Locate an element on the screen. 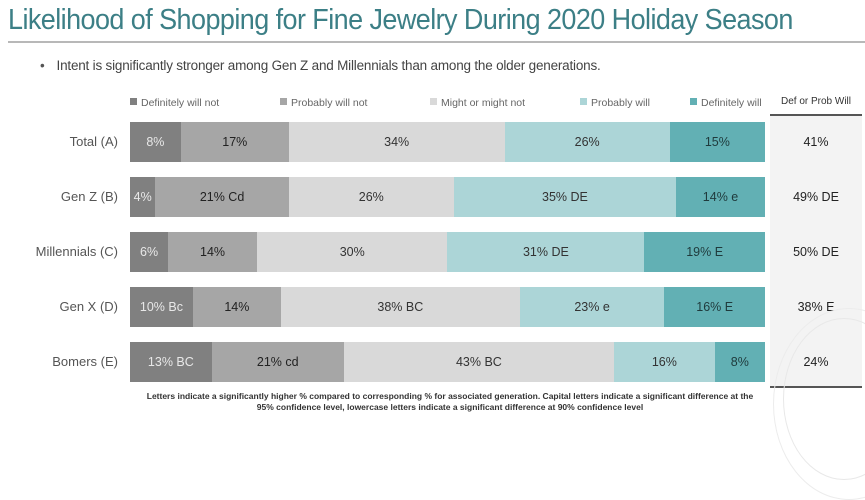 This screenshot has height=500, width=865. bar-segment: 43% BC is located at coordinates (479, 362).